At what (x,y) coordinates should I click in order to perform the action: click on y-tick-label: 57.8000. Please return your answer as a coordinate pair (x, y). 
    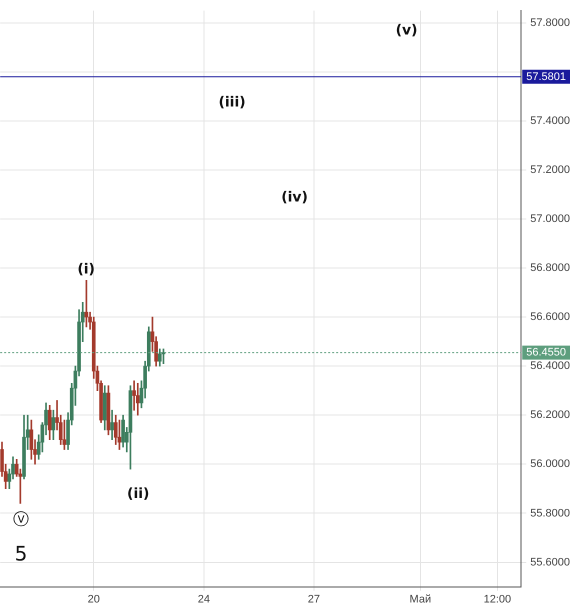
    Looking at the image, I should click on (550, 22).